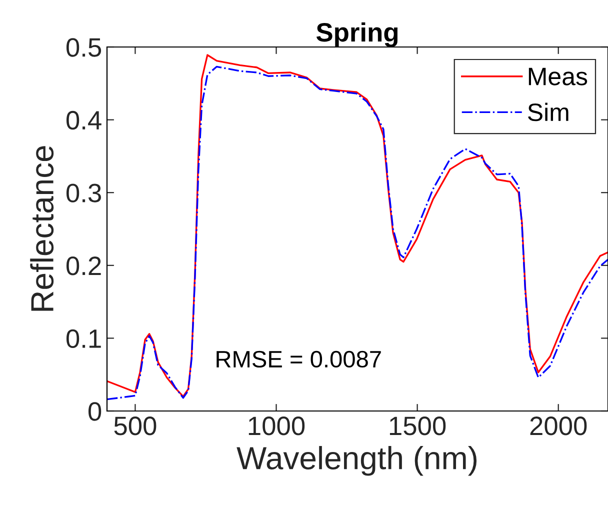  I want to click on annotation: RMSE = 0.0087, so click(298, 359).